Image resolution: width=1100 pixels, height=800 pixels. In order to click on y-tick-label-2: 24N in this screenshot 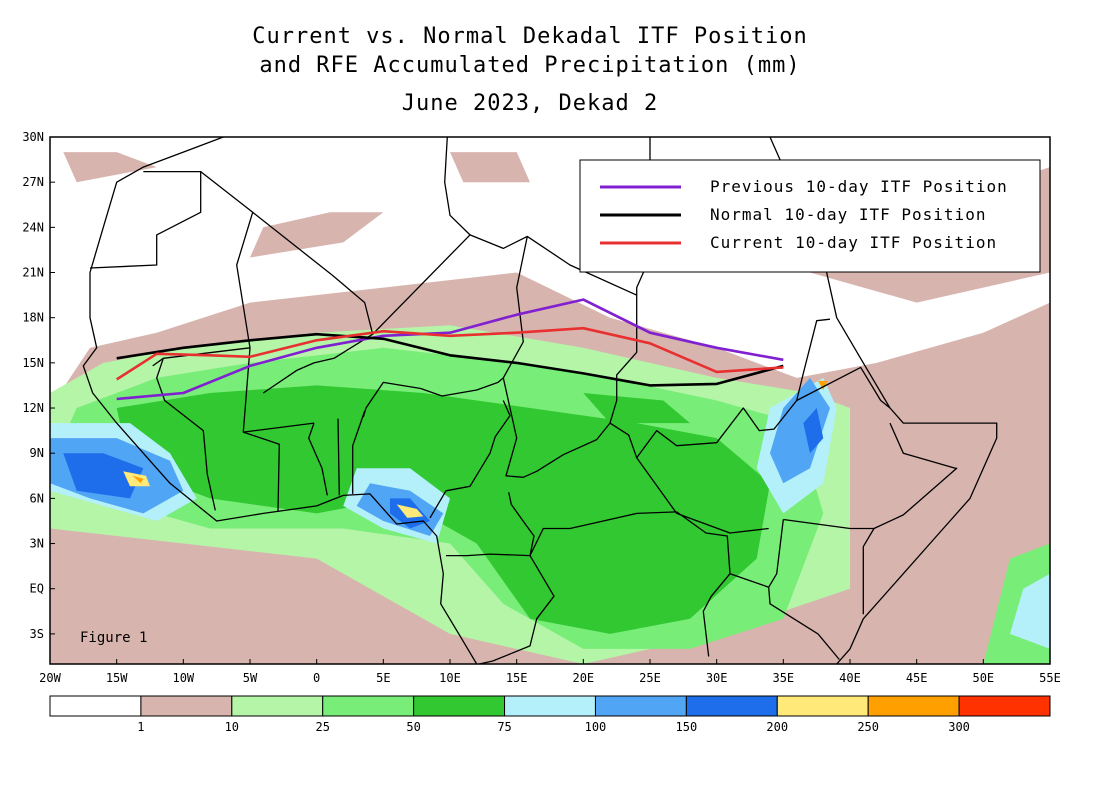, I will do `click(33, 227)`.